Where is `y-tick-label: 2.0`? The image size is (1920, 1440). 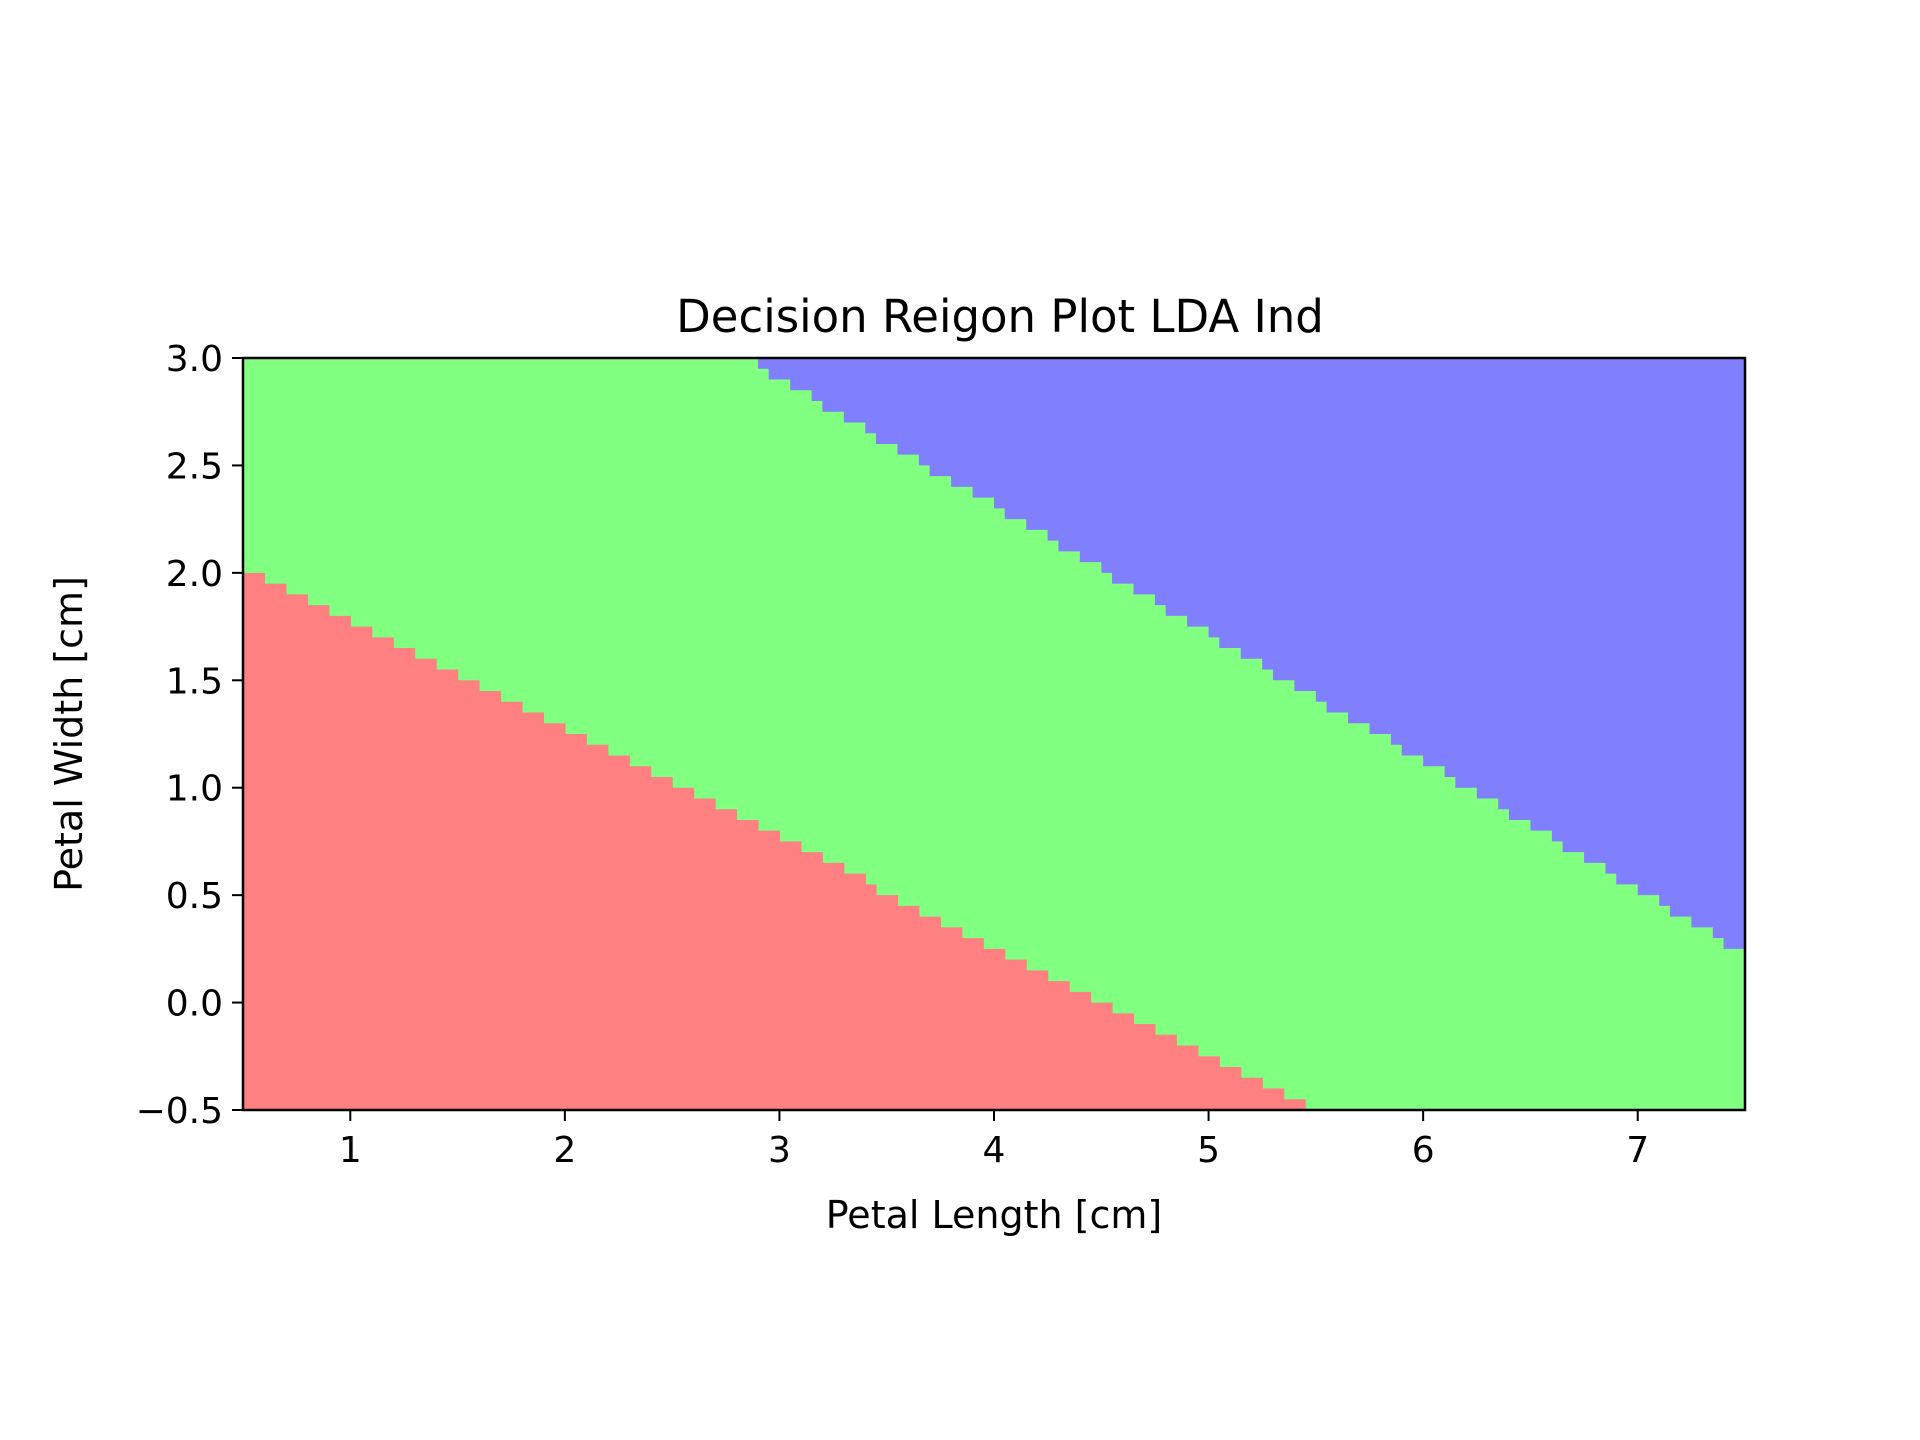
y-tick-label: 2.0 is located at coordinates (194, 574).